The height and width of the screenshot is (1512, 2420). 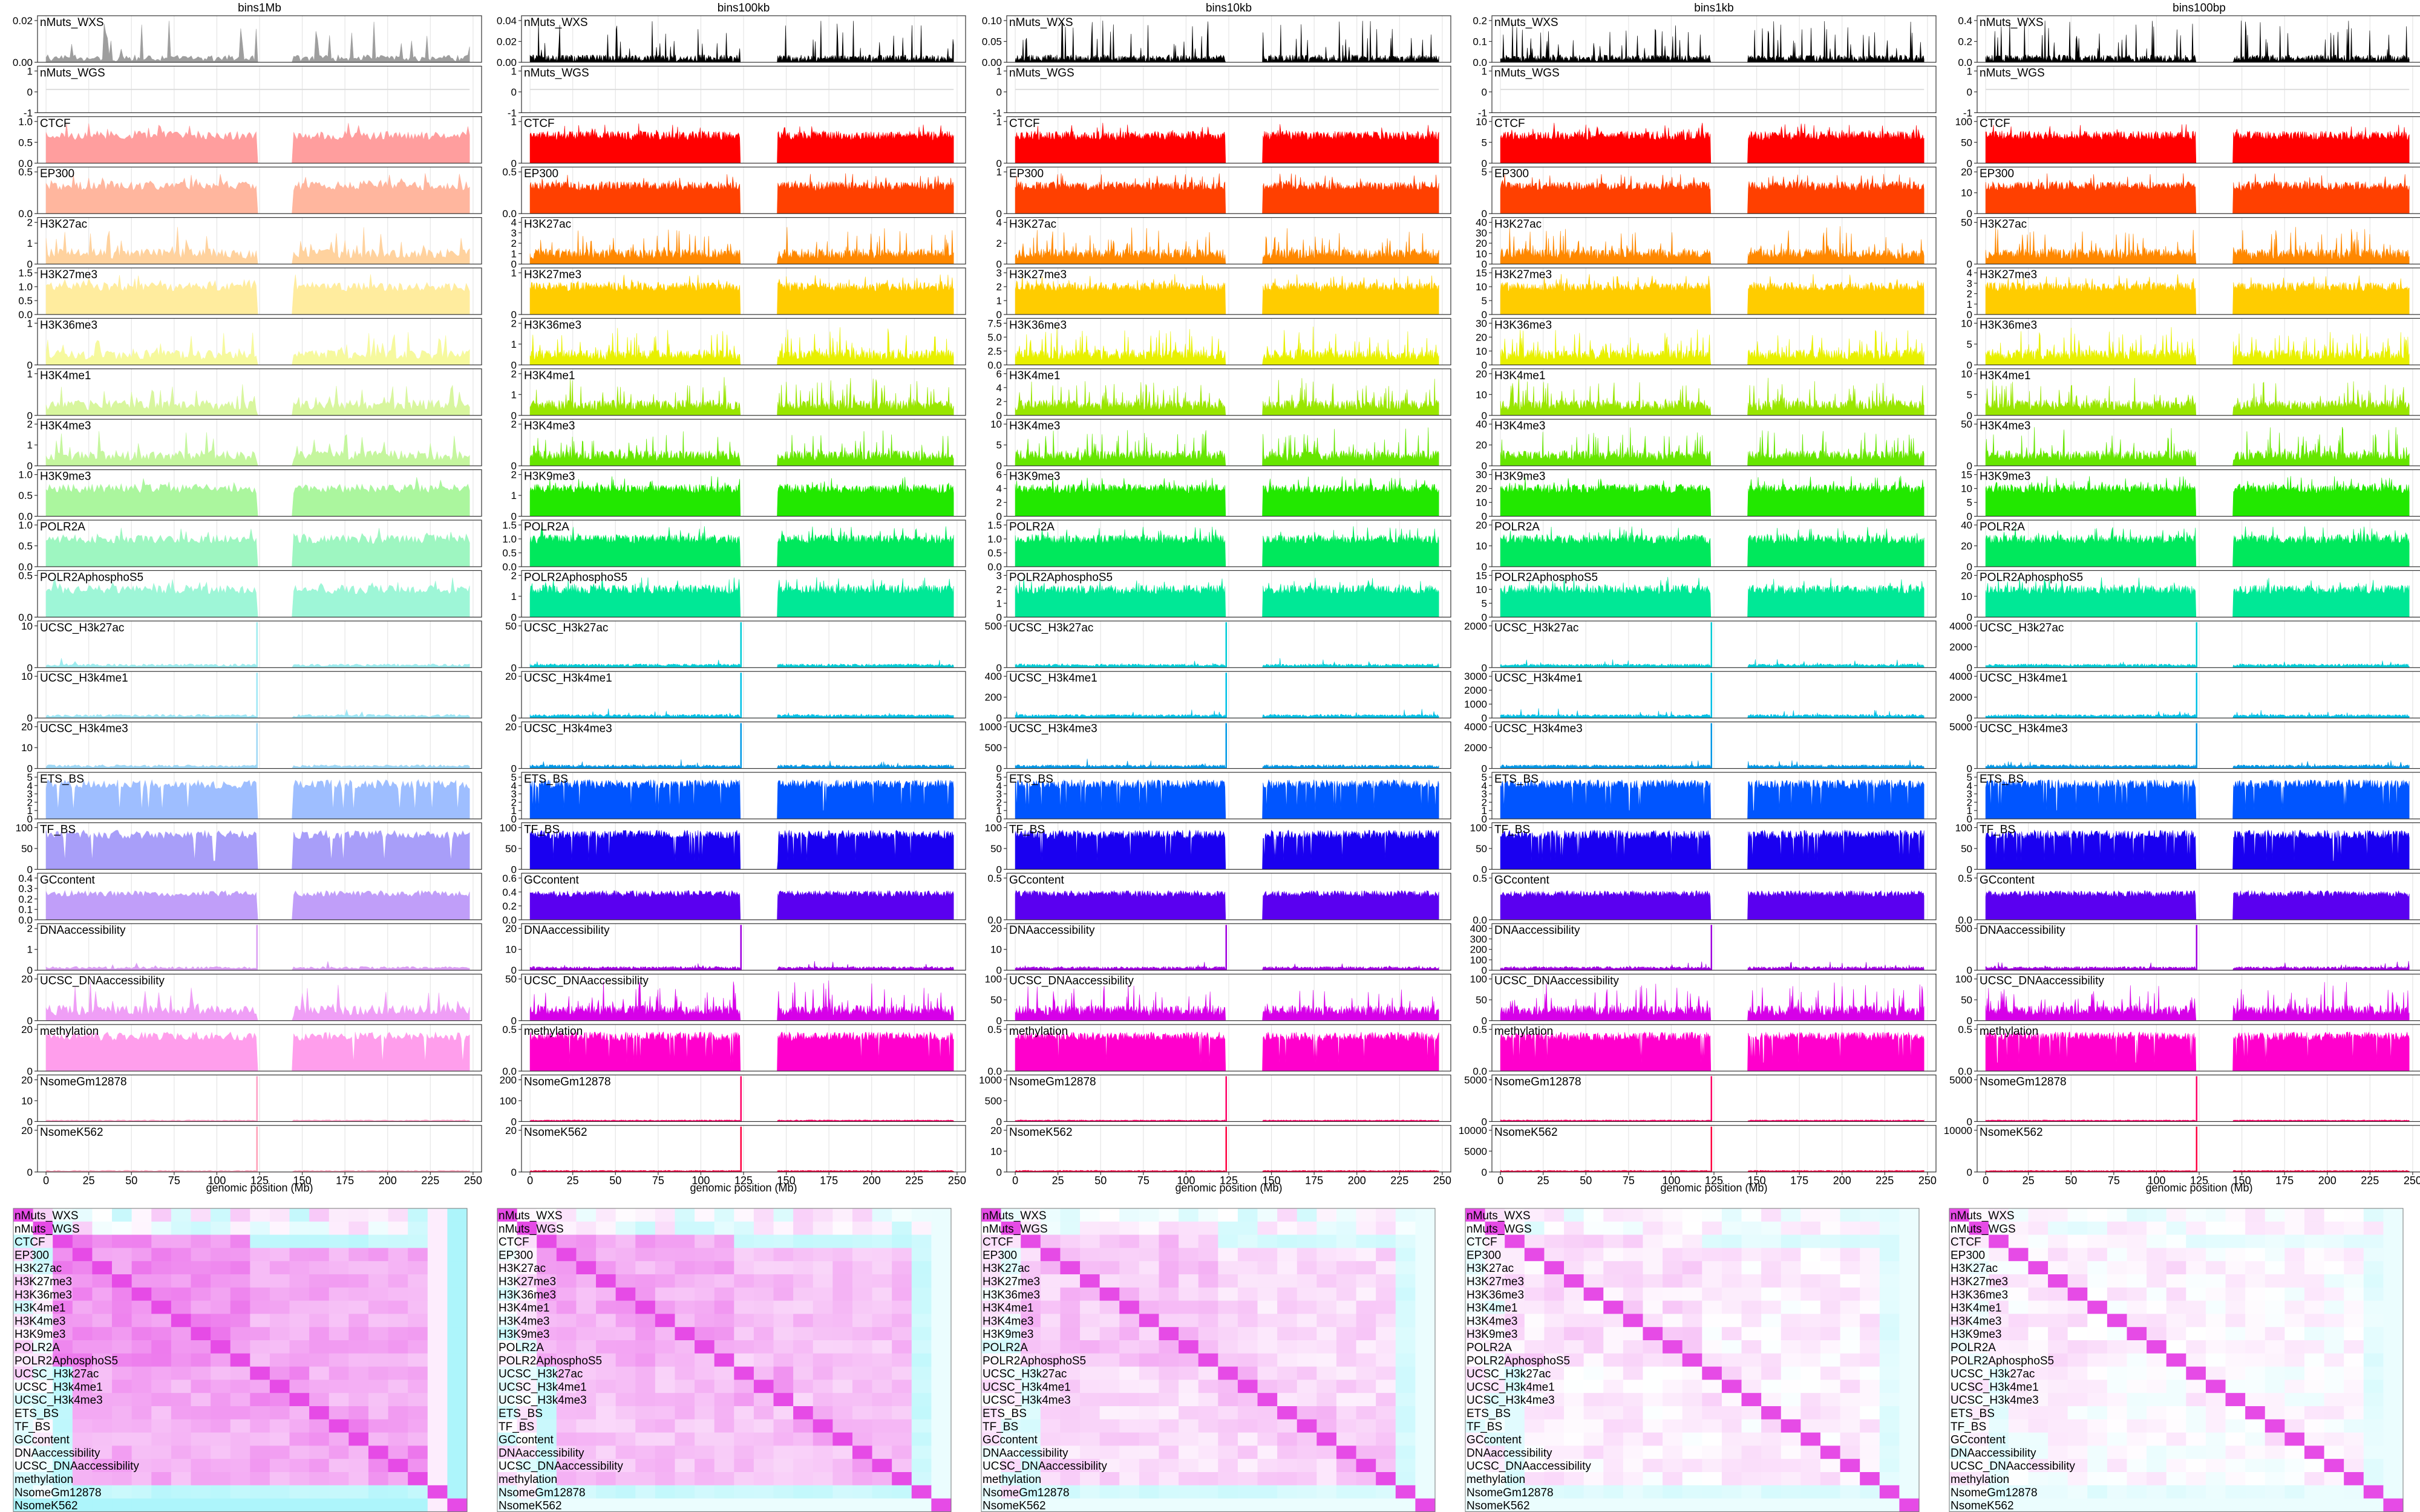 I want to click on heatmap-row-label: UCSC_H3k27ac, so click(x=57, y=1374).